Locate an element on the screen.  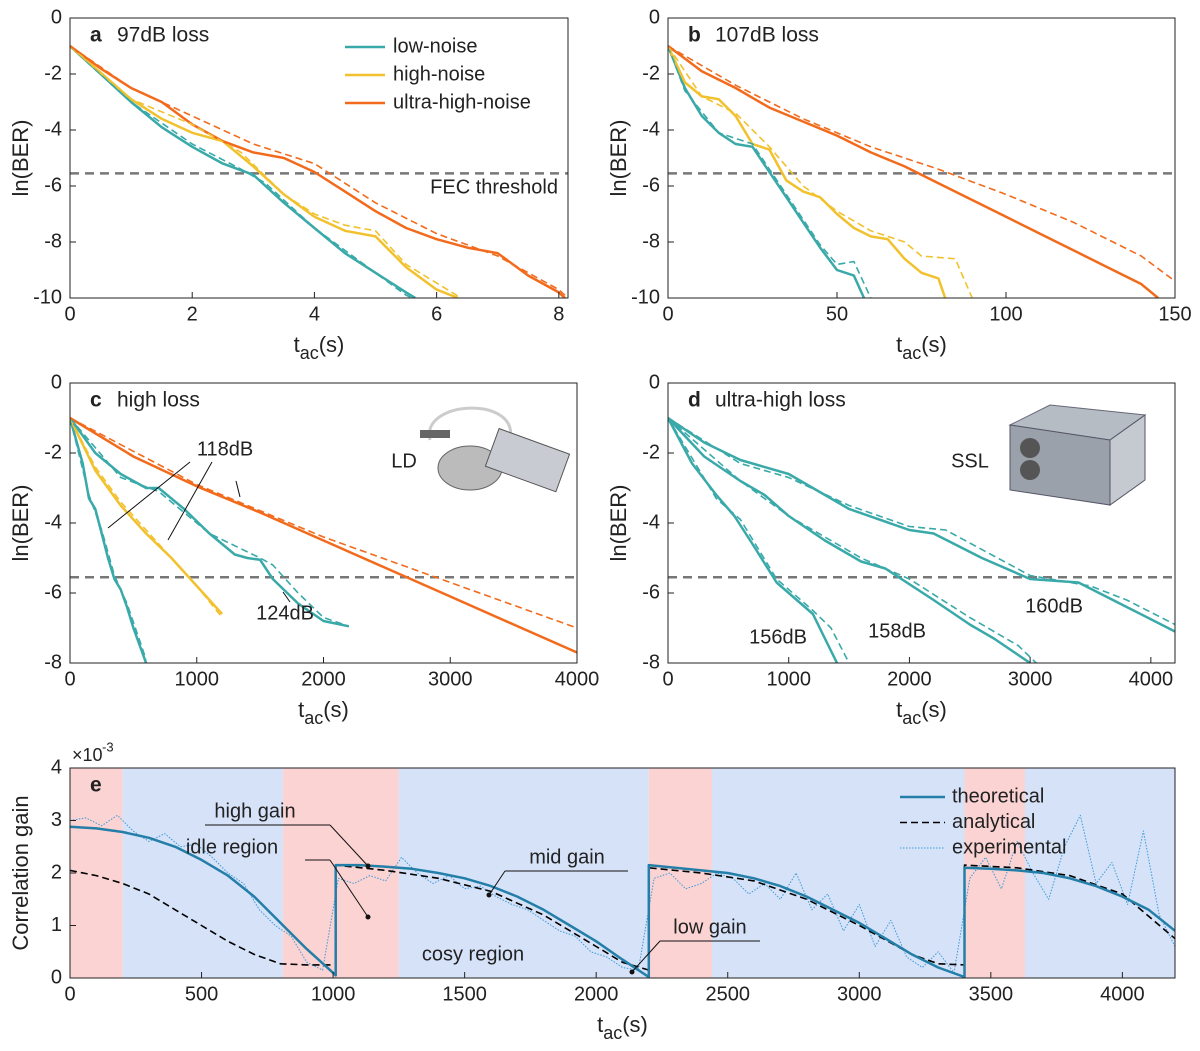
panel-title: high loss is located at coordinates (158, 400).